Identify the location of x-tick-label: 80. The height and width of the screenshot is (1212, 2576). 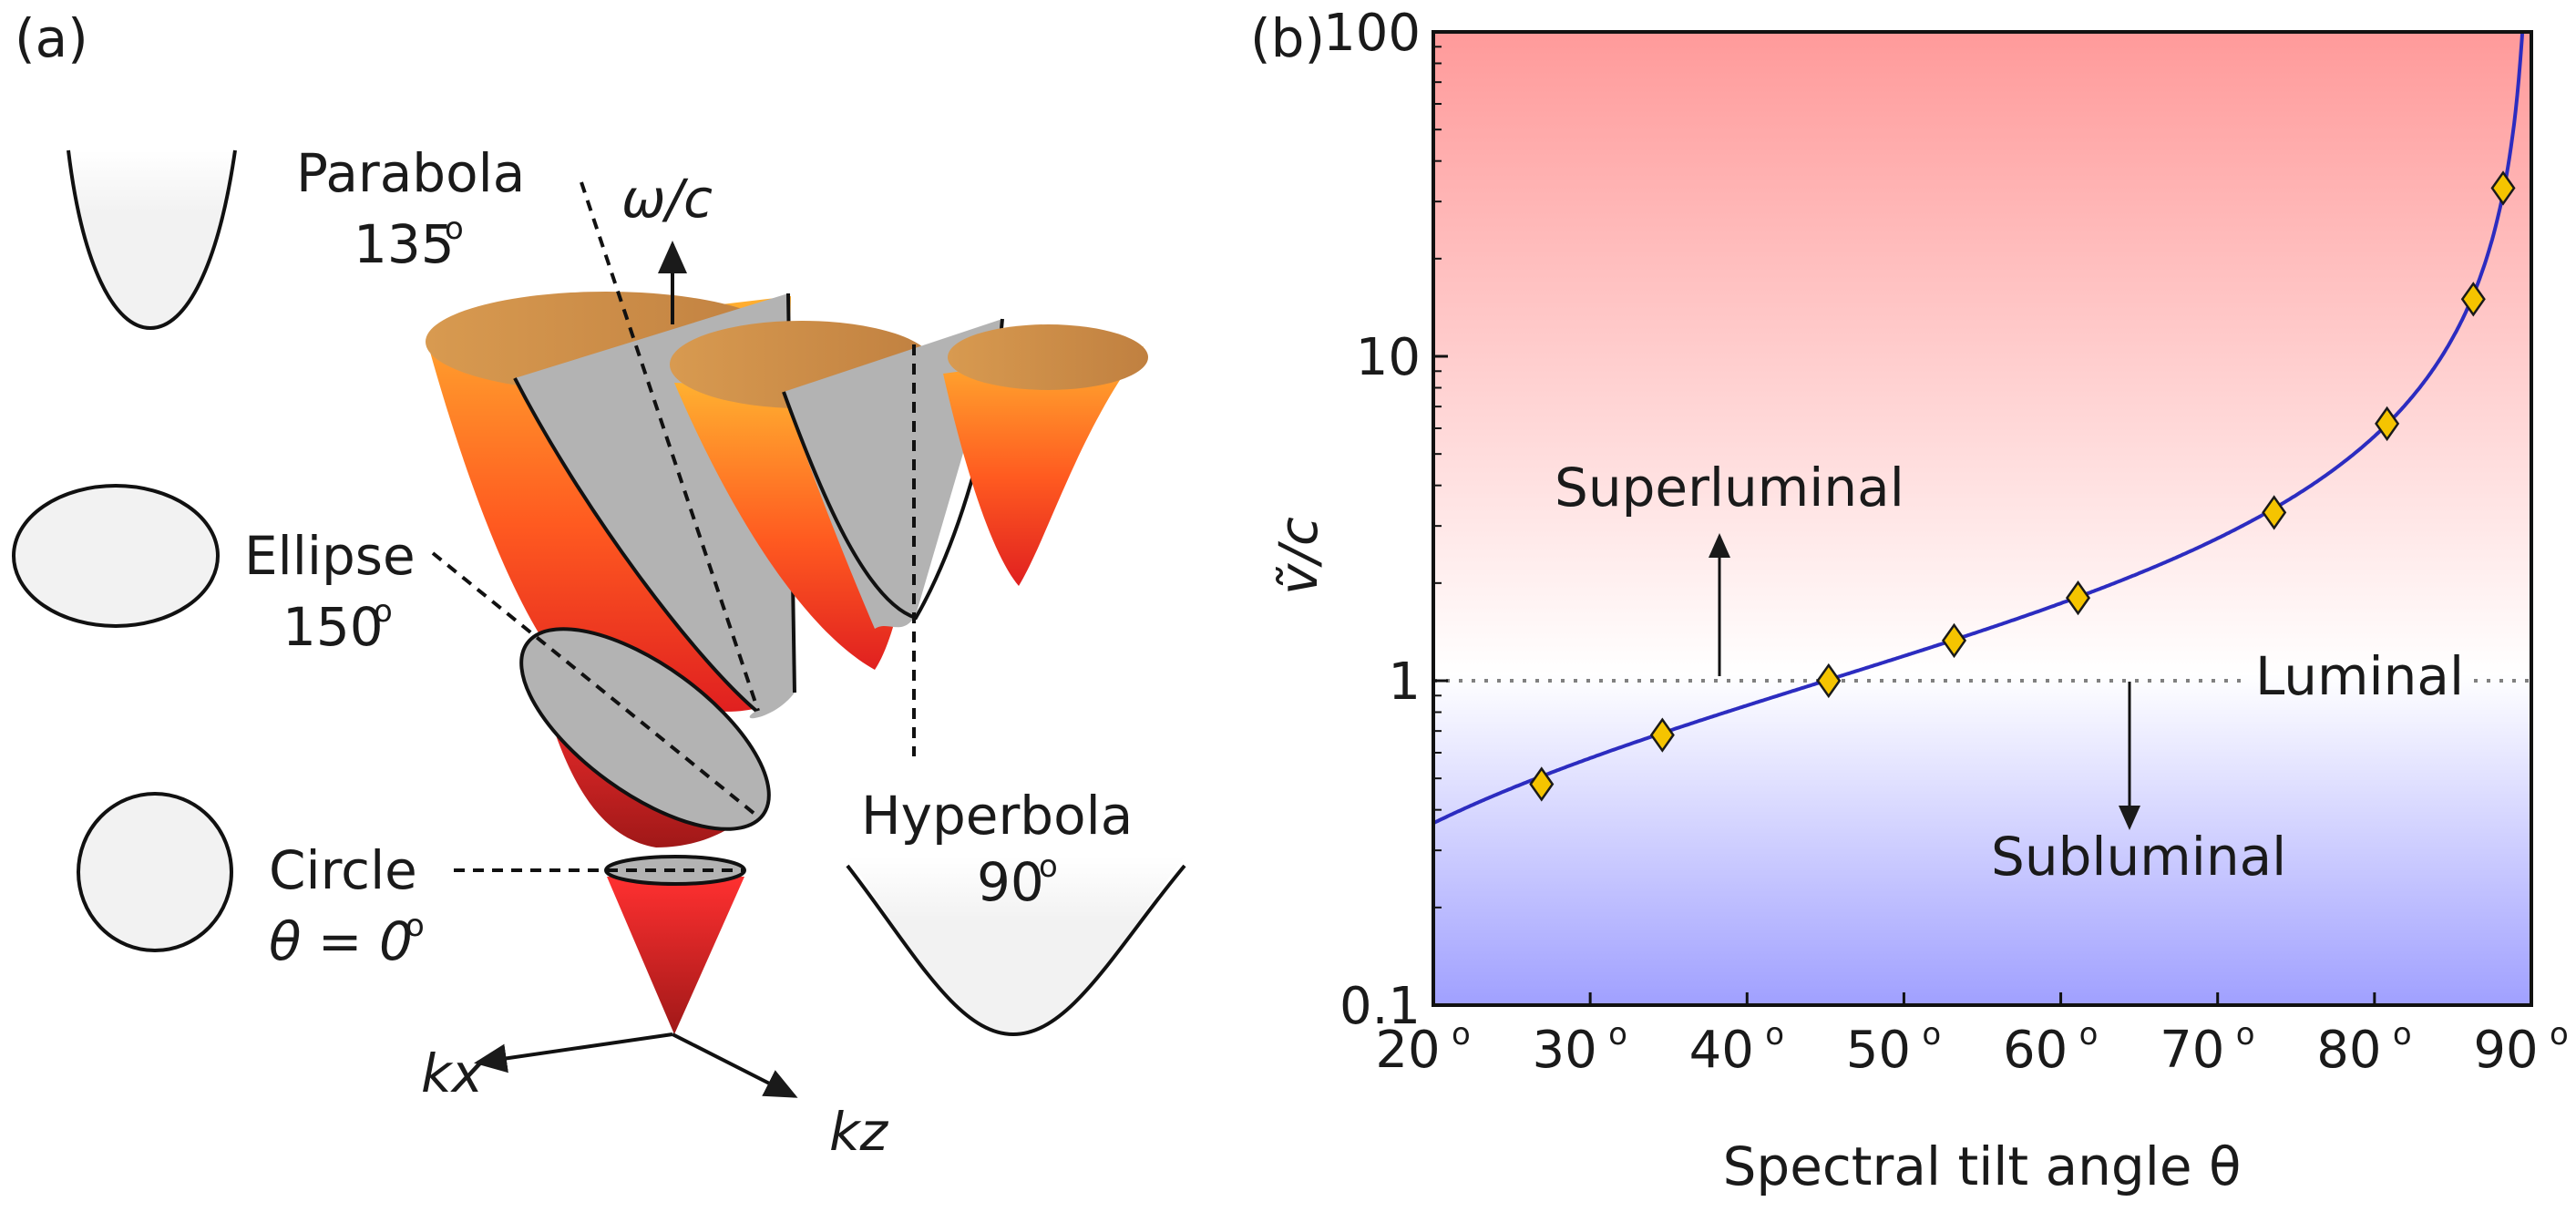
(2349, 1050).